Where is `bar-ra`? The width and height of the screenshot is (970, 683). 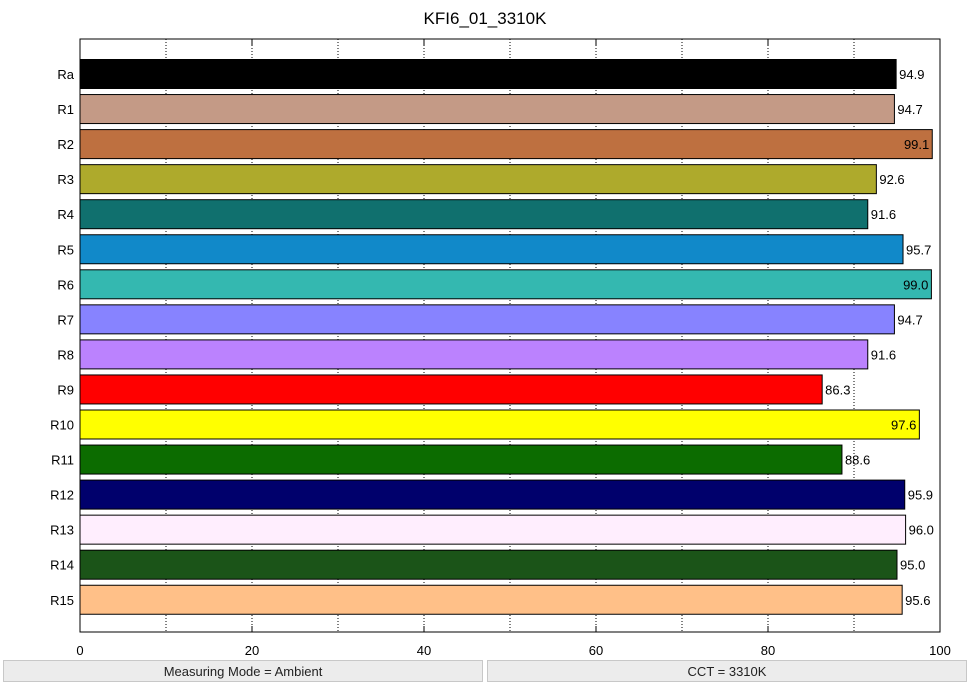 bar-ra is located at coordinates (488, 74).